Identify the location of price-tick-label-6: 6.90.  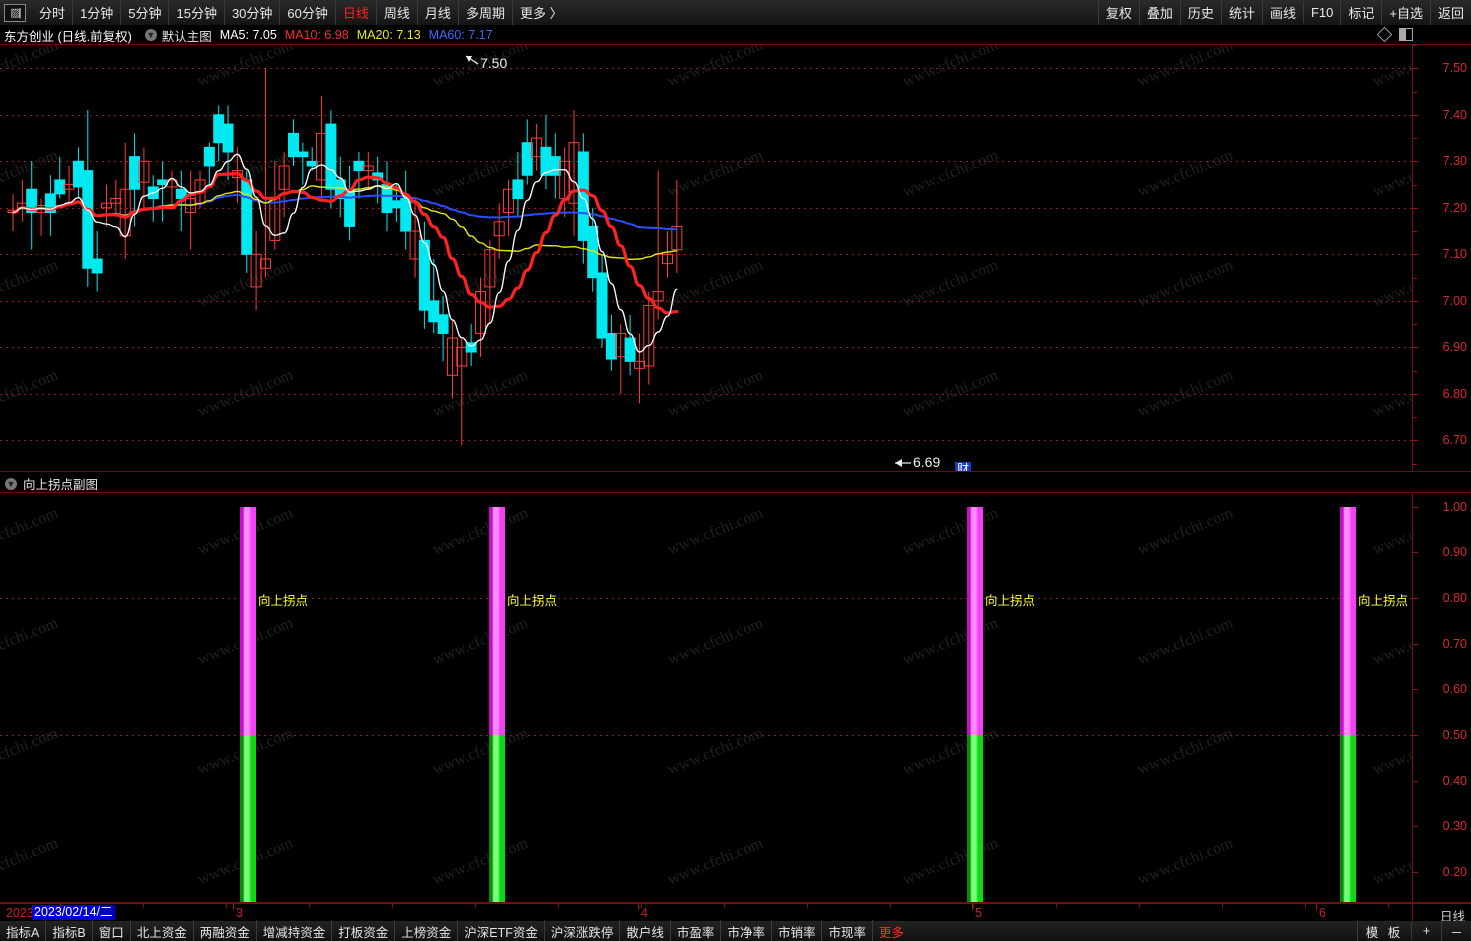
(1454, 347).